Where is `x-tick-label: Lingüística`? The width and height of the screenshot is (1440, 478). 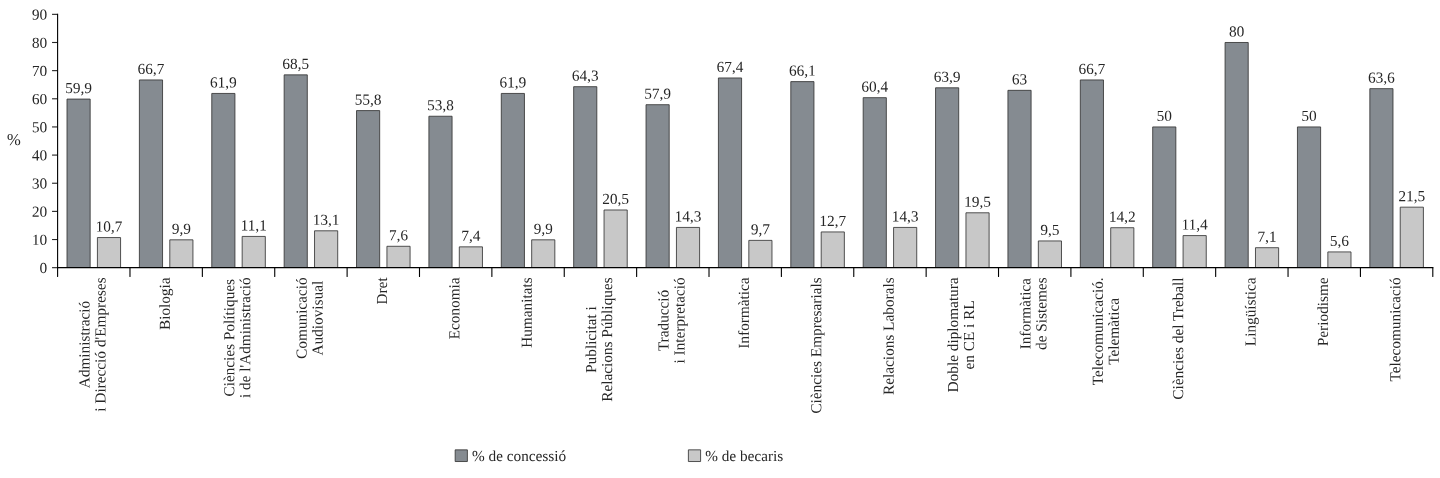
x-tick-label: Lingüística is located at coordinates (1251, 311).